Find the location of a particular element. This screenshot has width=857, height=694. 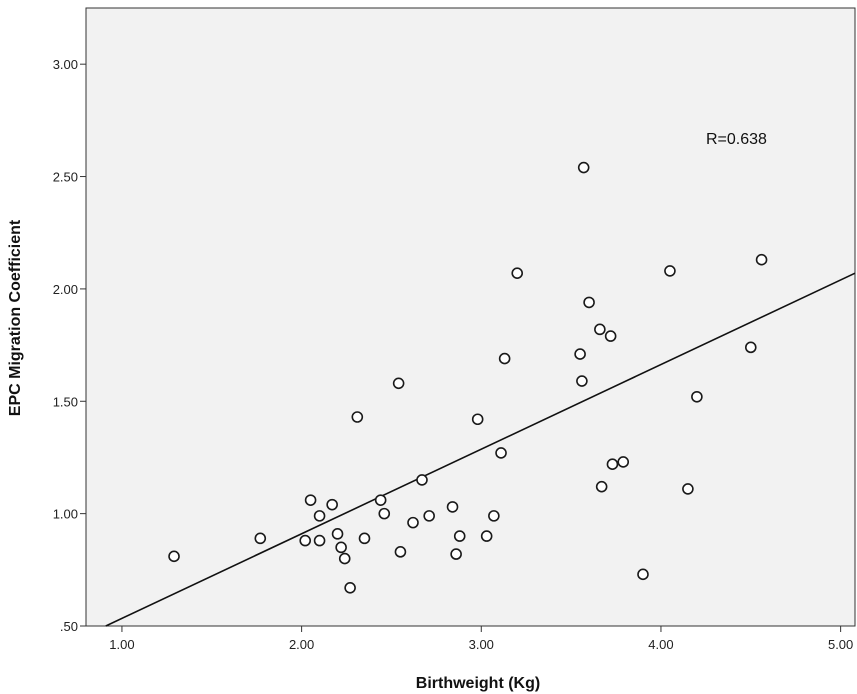

x-tick-label: 4.00 is located at coordinates (660, 644).